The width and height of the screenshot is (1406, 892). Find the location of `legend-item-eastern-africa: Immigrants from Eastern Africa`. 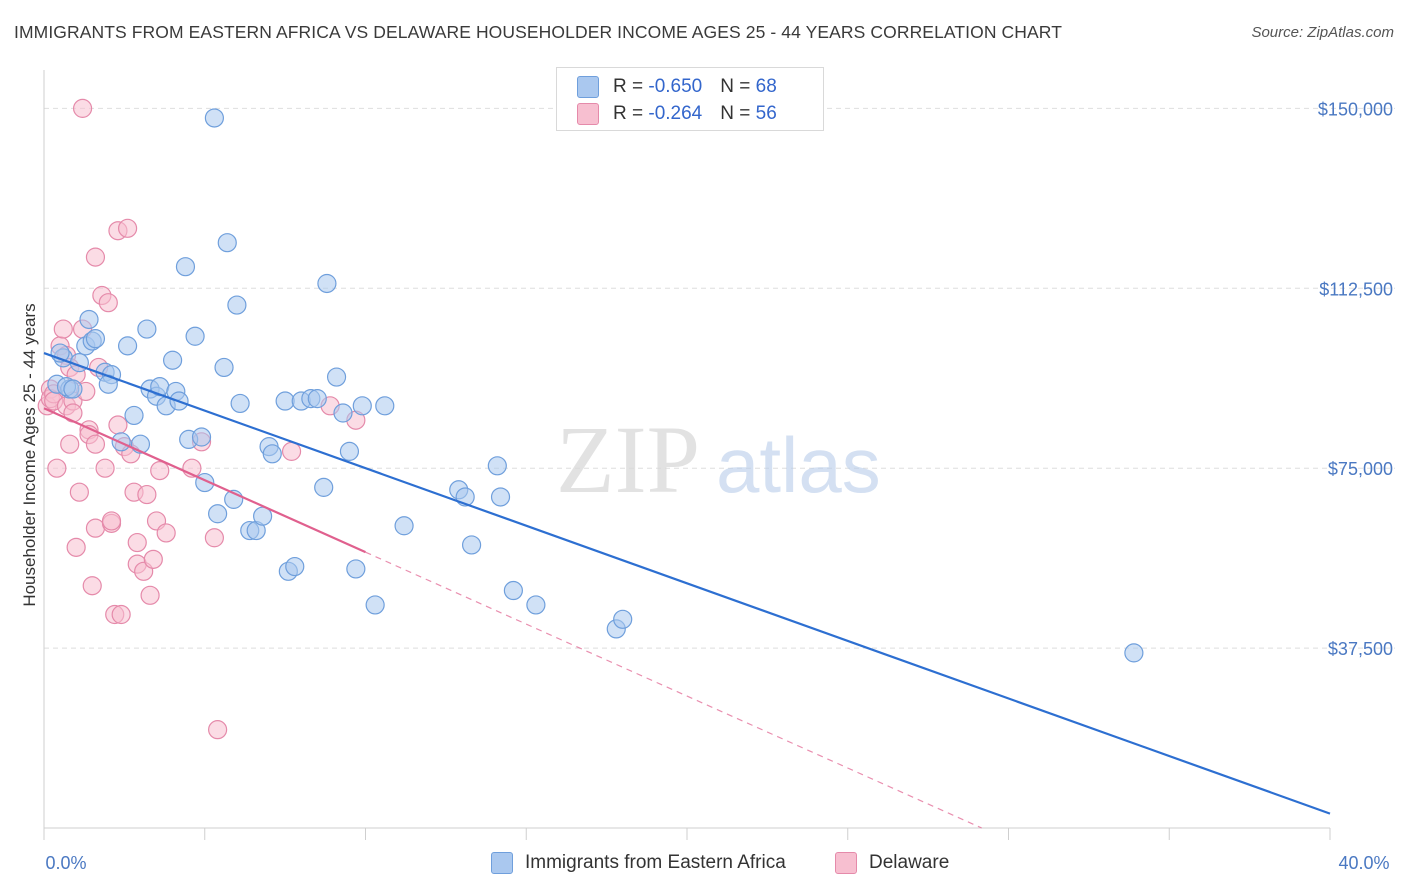

legend-item-eastern-africa: Immigrants from Eastern Africa is located at coordinates (638, 863).